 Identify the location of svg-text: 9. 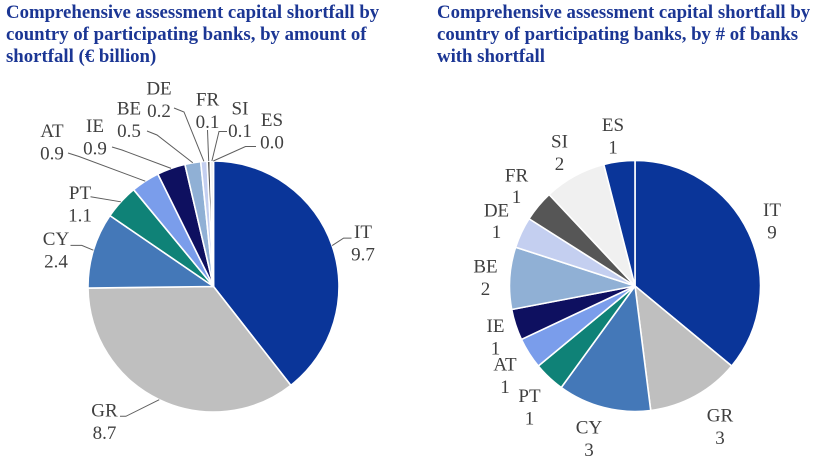
(772, 233).